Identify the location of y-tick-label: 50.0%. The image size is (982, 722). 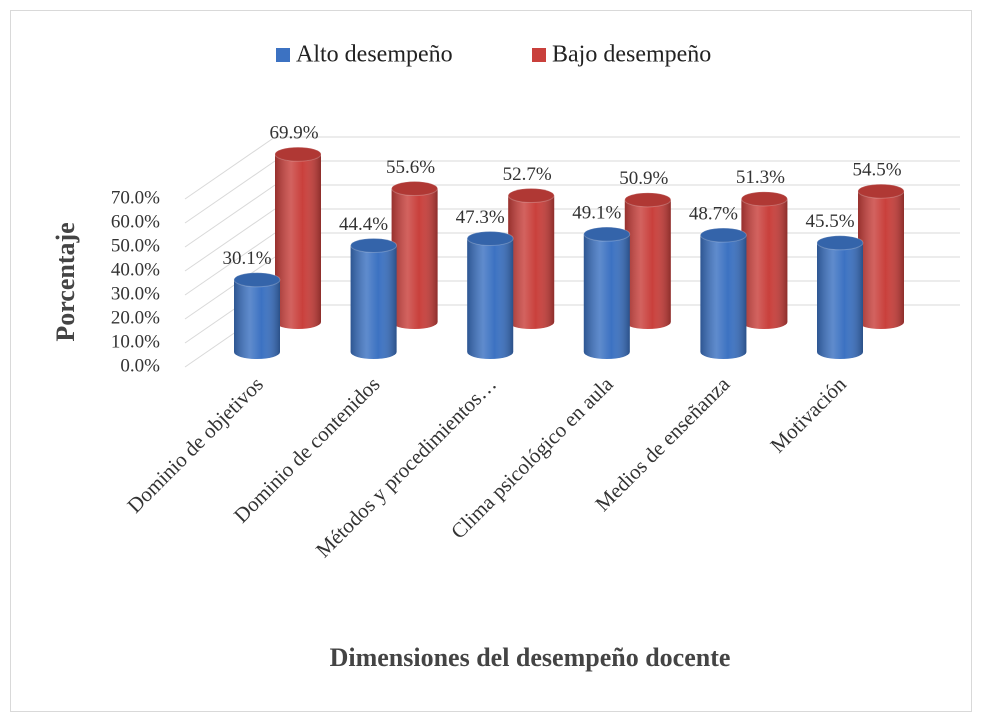
(135, 245).